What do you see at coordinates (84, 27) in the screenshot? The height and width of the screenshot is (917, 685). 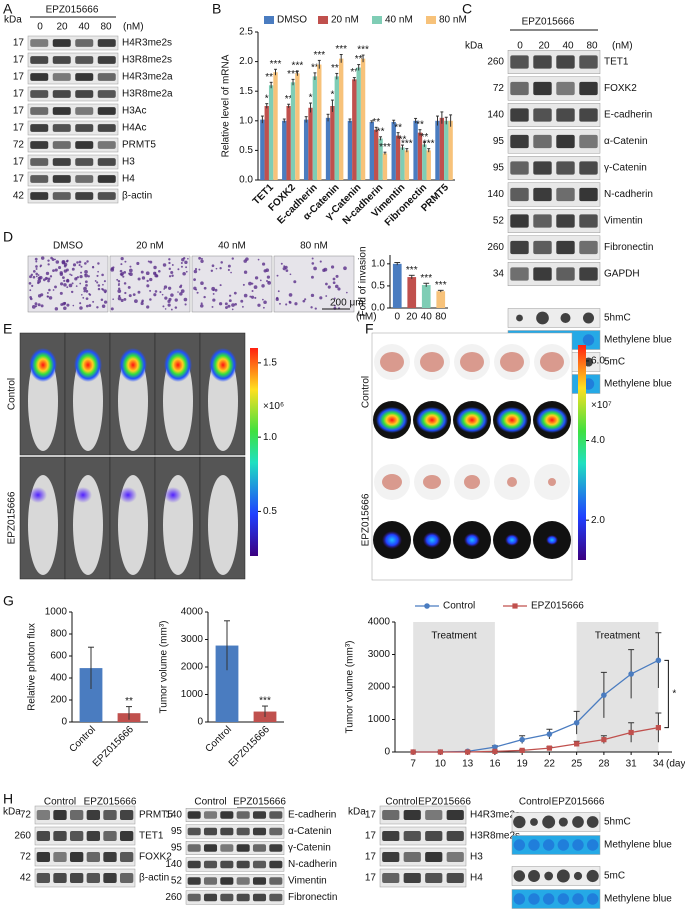 I see `dose-label: 40` at bounding box center [84, 27].